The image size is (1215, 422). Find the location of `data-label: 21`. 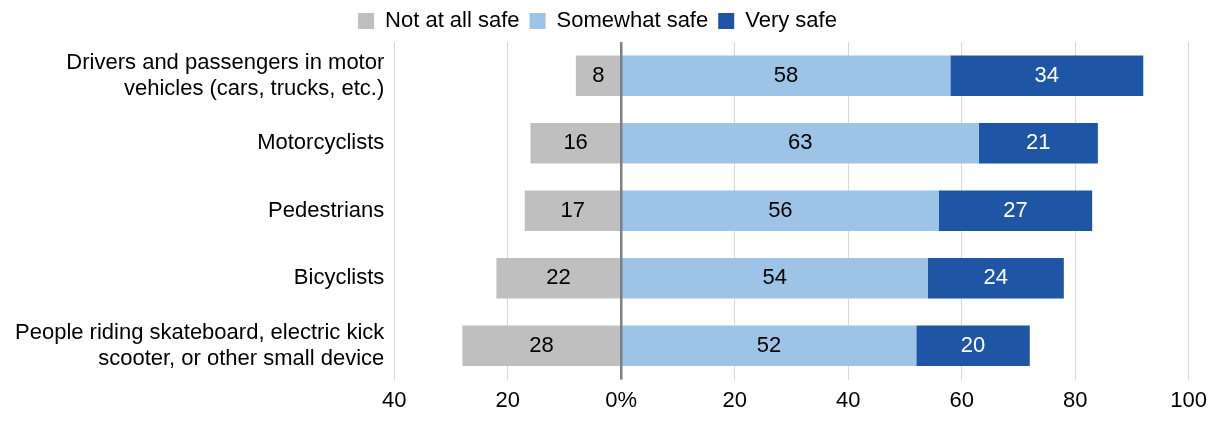

data-label: 21 is located at coordinates (1038, 142).